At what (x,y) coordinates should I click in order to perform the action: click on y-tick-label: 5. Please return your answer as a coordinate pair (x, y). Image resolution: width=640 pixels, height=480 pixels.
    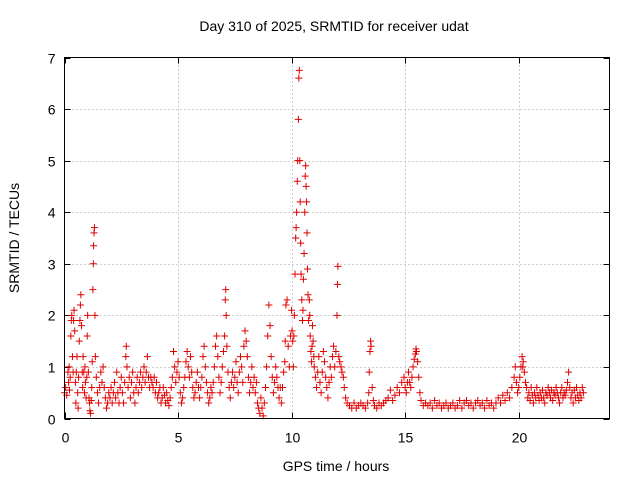
    Looking at the image, I should click on (52, 162).